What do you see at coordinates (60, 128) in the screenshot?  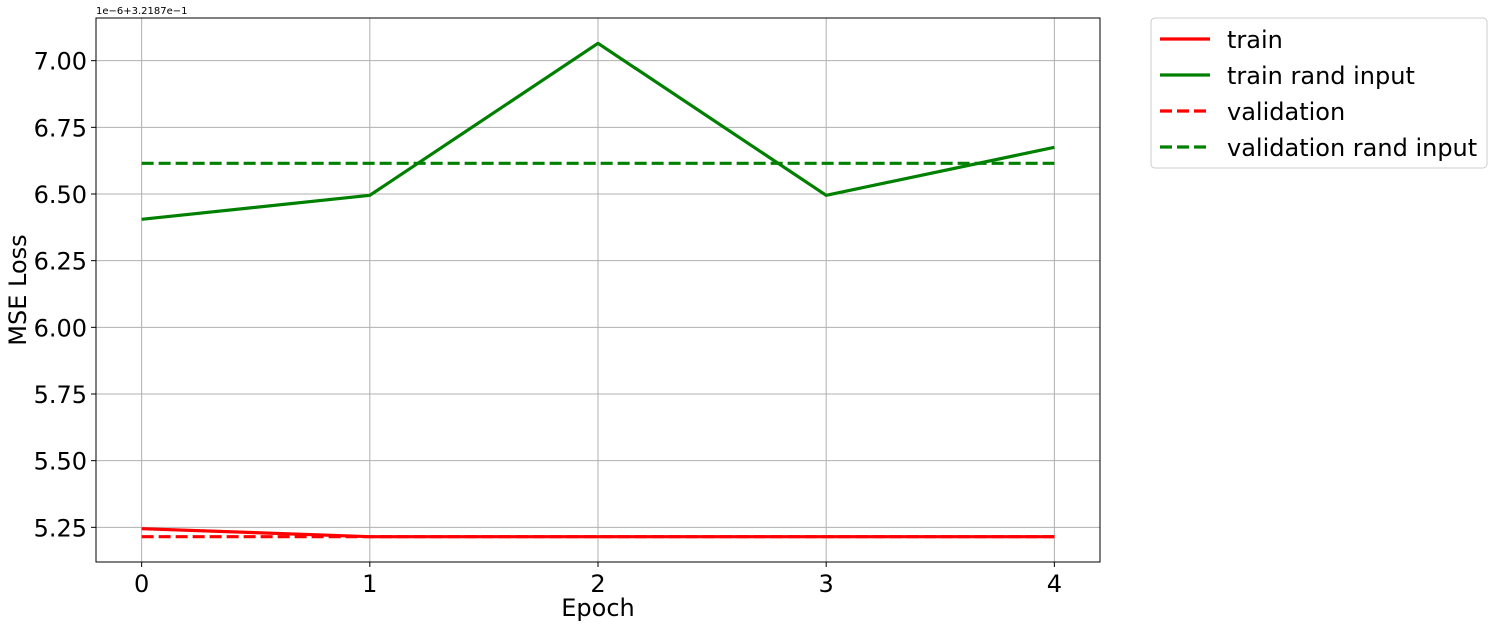 I see `y-tick-label: 6.75` at bounding box center [60, 128].